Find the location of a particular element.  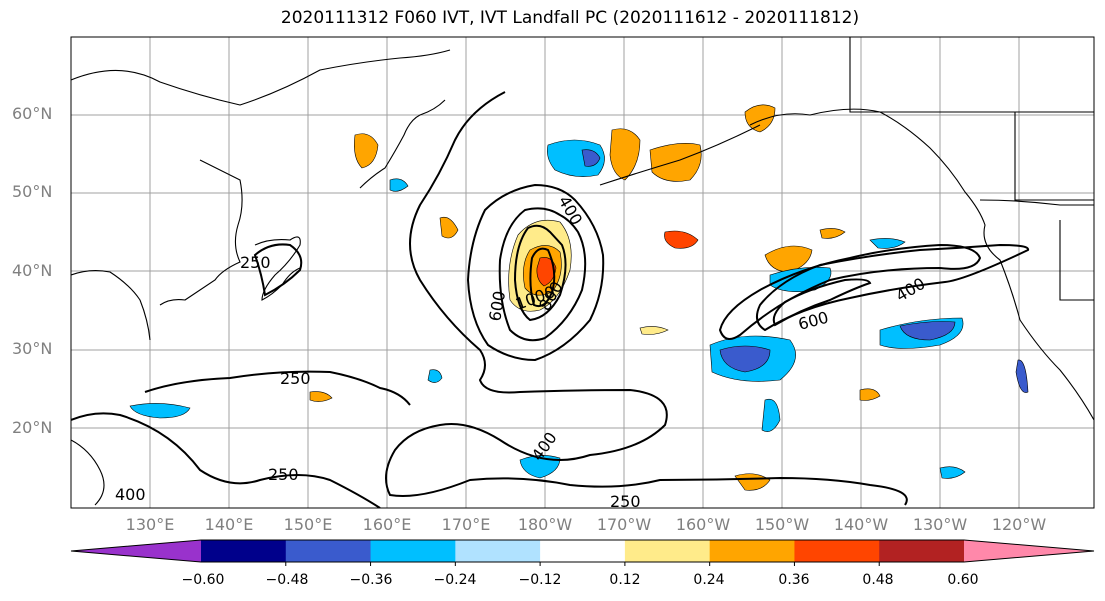

colorbar-tick-label: 0.60 is located at coordinates (963, 580).